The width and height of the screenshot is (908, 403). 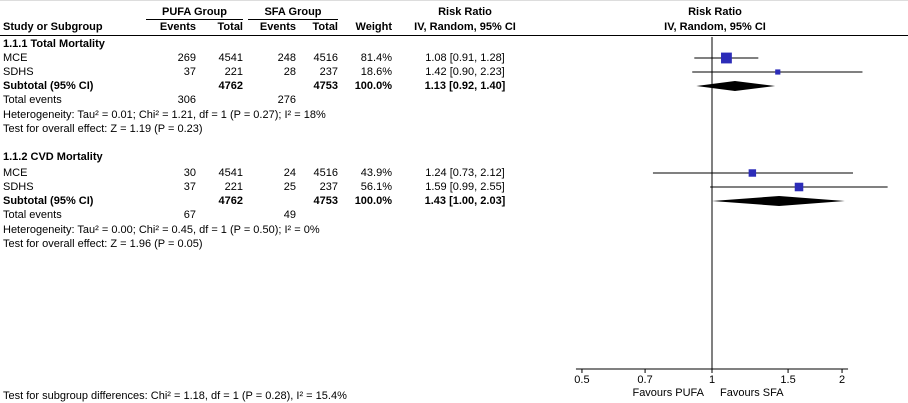 I want to click on group1-header: PUFA Group, so click(x=194, y=13).